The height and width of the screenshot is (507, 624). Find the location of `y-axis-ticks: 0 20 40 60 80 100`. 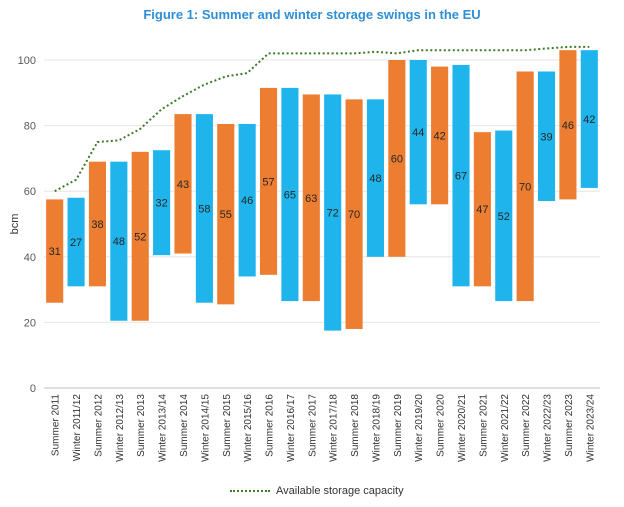

y-axis-ticks: 0 20 40 60 80 100 is located at coordinates (27, 225).